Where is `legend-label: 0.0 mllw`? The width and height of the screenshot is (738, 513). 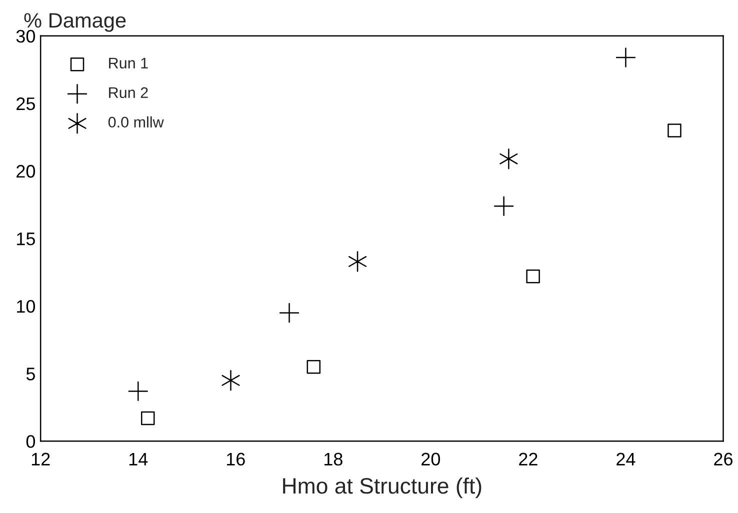 legend-label: 0.0 mllw is located at coordinates (136, 122).